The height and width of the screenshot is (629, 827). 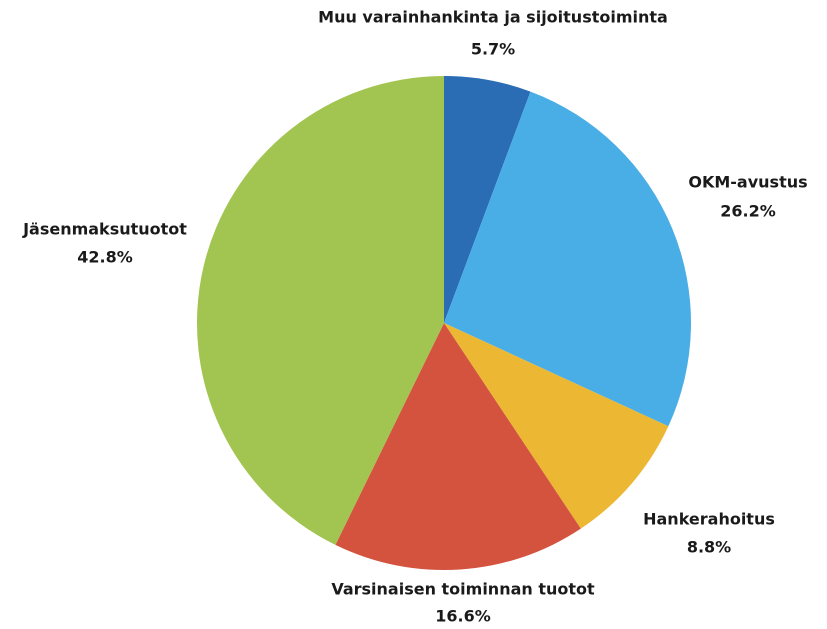 What do you see at coordinates (463, 616) in the screenshot?
I see `slice-value: 16.6%` at bounding box center [463, 616].